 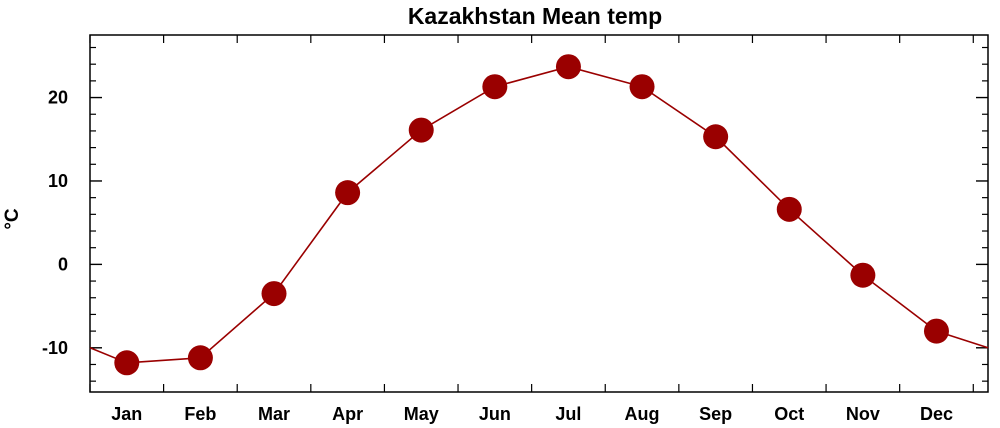 I want to click on chart-title: Kazakhstan Mean temp, so click(x=535, y=16).